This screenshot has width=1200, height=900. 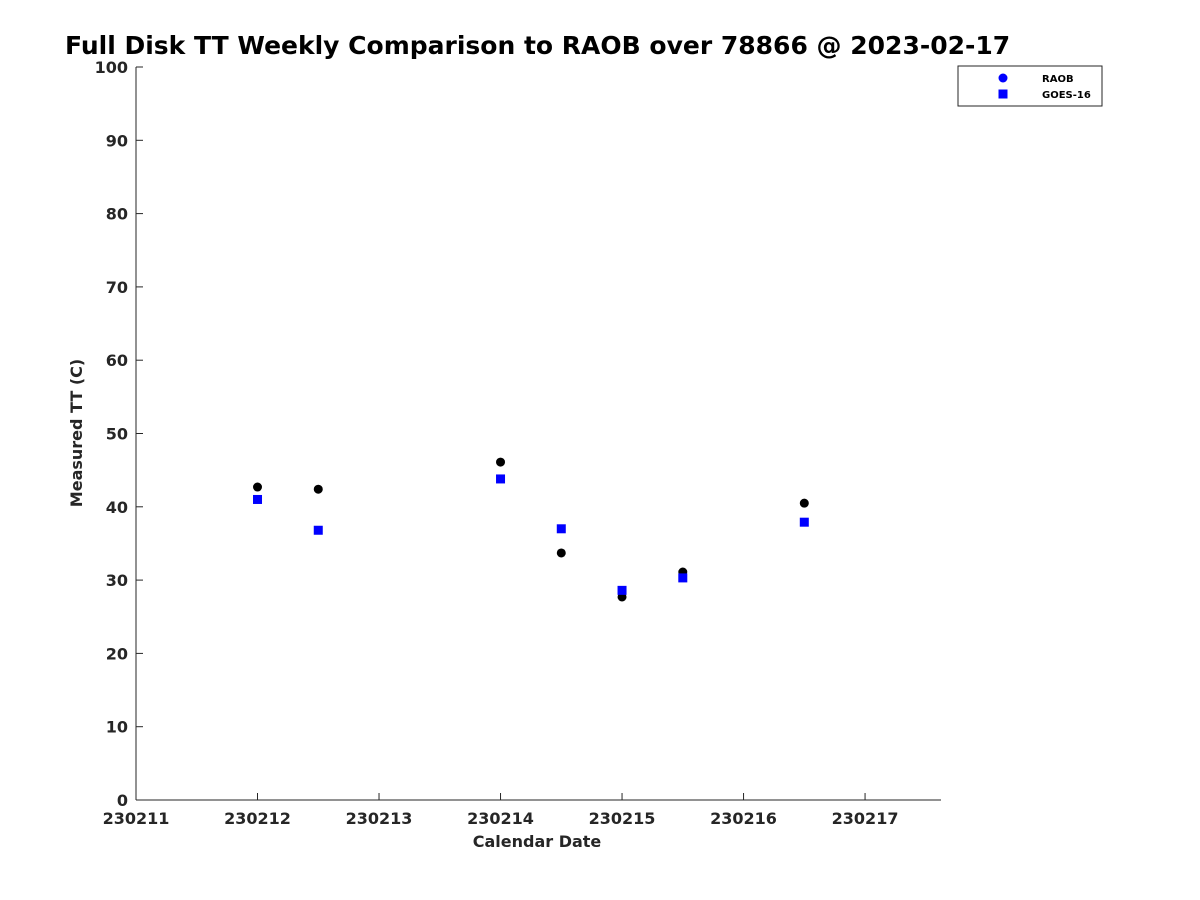 What do you see at coordinates (622, 818) in the screenshot?
I see `x-tick-label: 230215` at bounding box center [622, 818].